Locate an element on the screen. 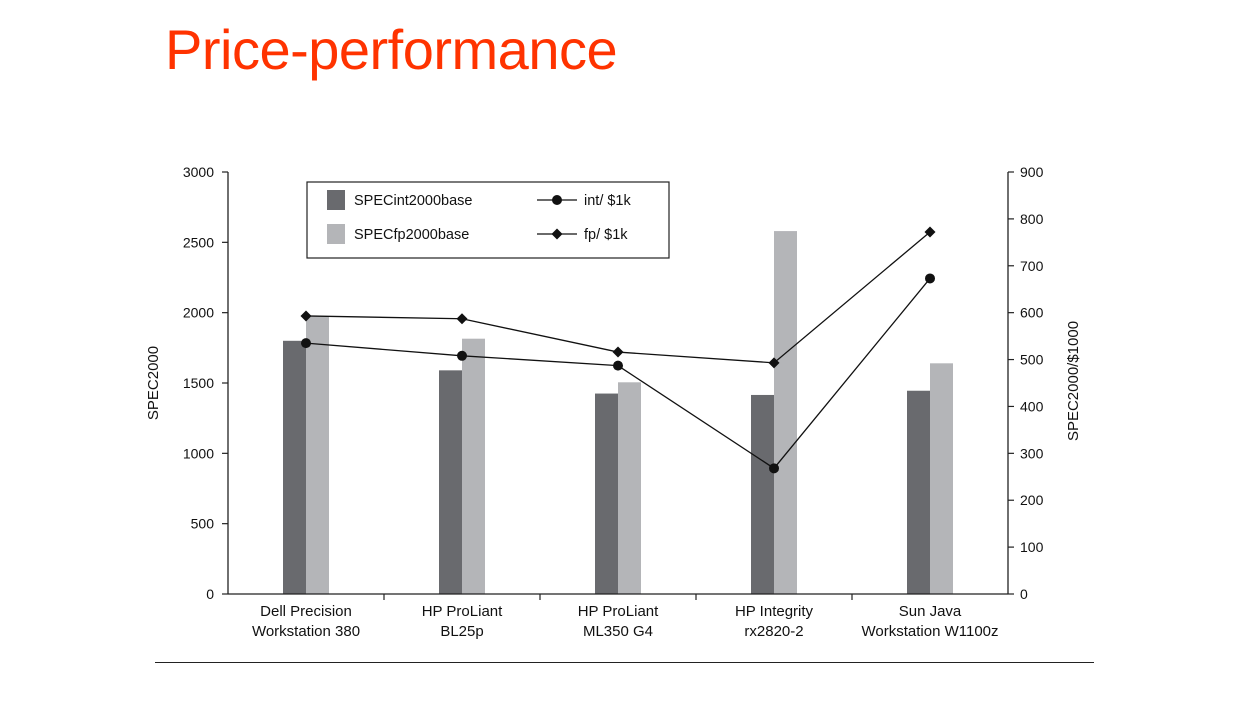  right-tick-label-400: 400 is located at coordinates (1032, 406).